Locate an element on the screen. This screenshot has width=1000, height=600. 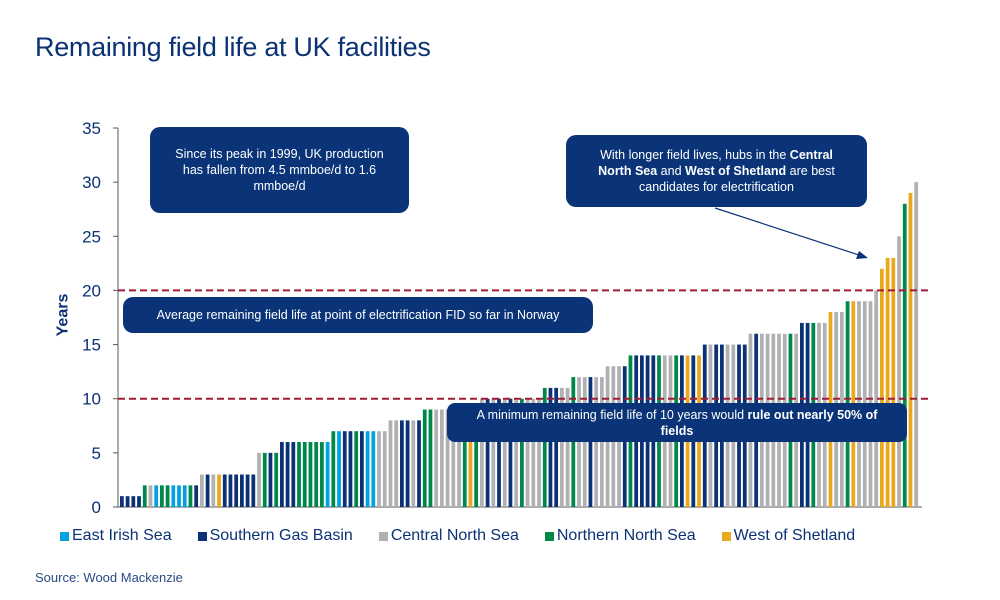
source-note: Source: Wood Mackenzie is located at coordinates (109, 577).